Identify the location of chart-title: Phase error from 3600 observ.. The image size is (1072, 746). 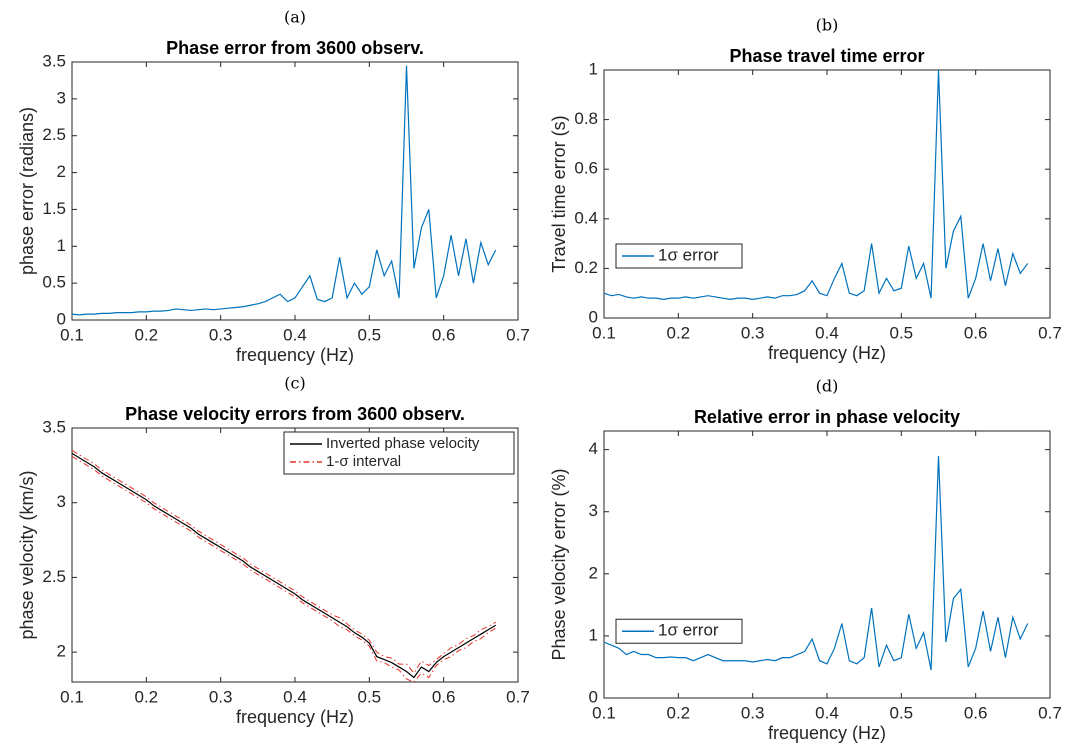
(295, 48).